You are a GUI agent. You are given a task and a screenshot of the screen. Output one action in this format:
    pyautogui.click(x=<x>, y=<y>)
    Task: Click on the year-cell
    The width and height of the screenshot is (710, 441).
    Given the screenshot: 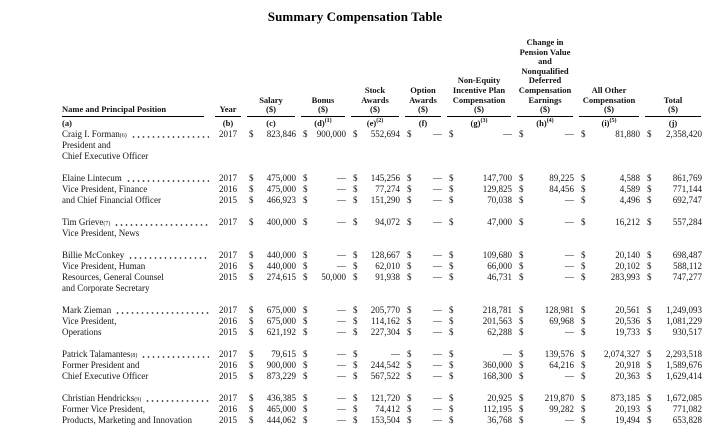 What is the action you would take?
    pyautogui.click(x=228, y=288)
    